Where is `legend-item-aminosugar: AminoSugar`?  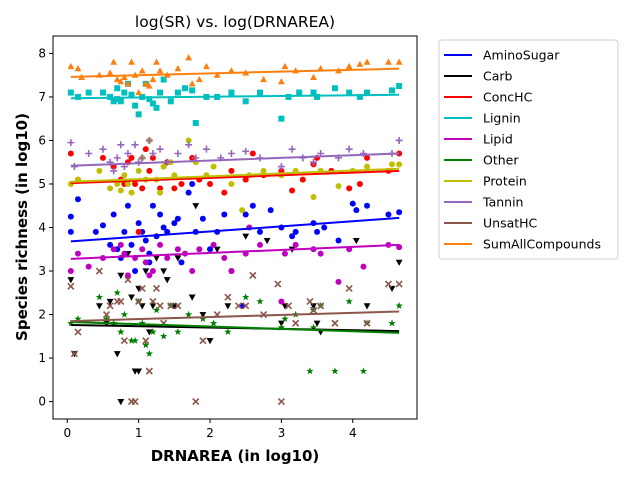 legend-item-aminosugar: AminoSugar is located at coordinates (502, 55).